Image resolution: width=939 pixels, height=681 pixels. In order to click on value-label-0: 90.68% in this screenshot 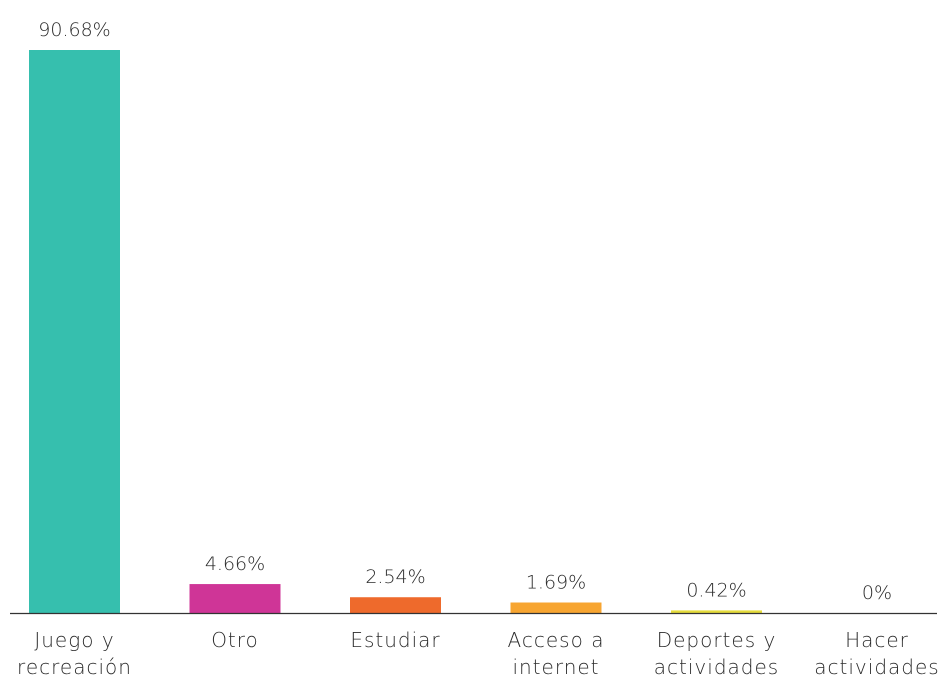, I will do `click(74, 30)`.